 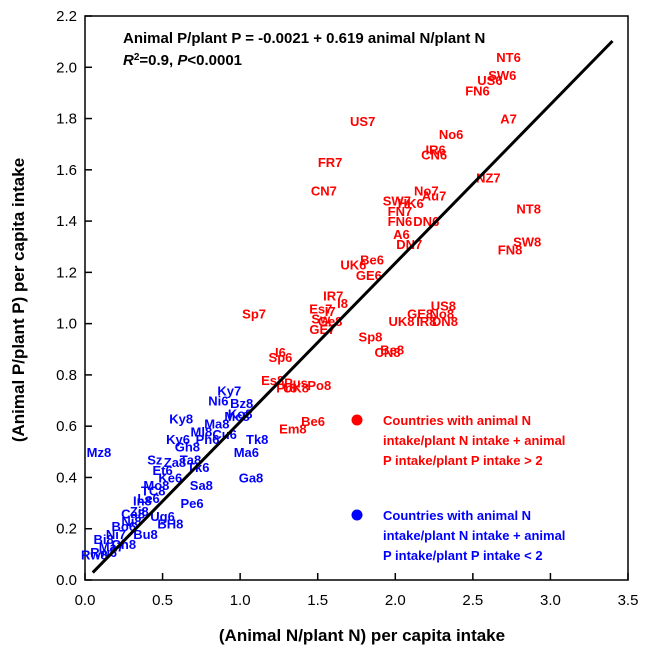 What do you see at coordinates (489, 80) in the screenshot?
I see `data-point-label: US6` at bounding box center [489, 80].